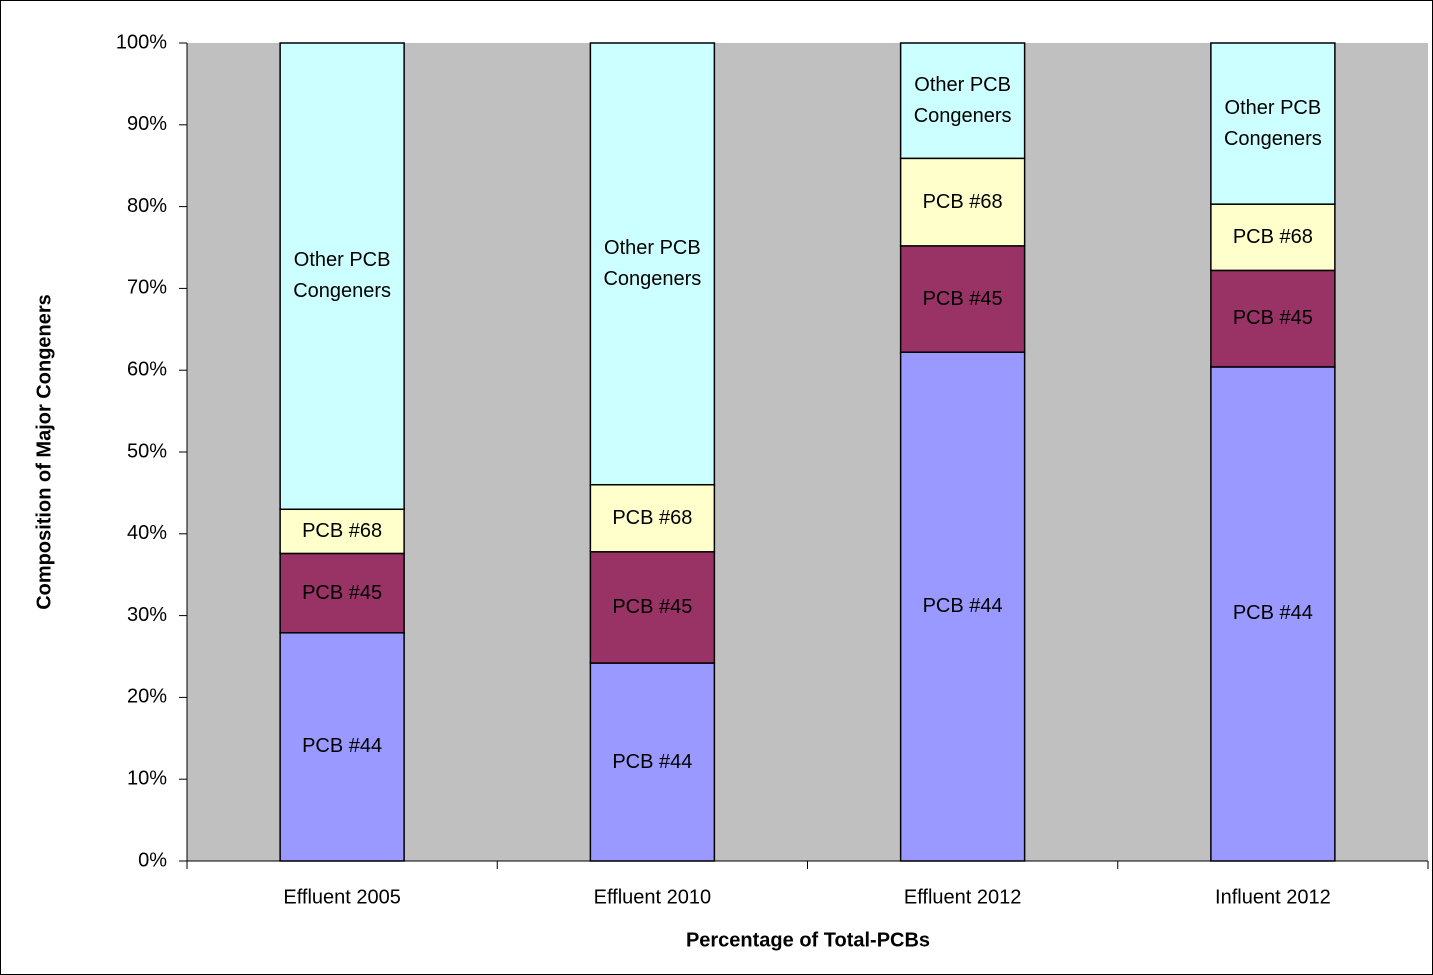  I want to click on y-tick-label: 10%, so click(147, 778).